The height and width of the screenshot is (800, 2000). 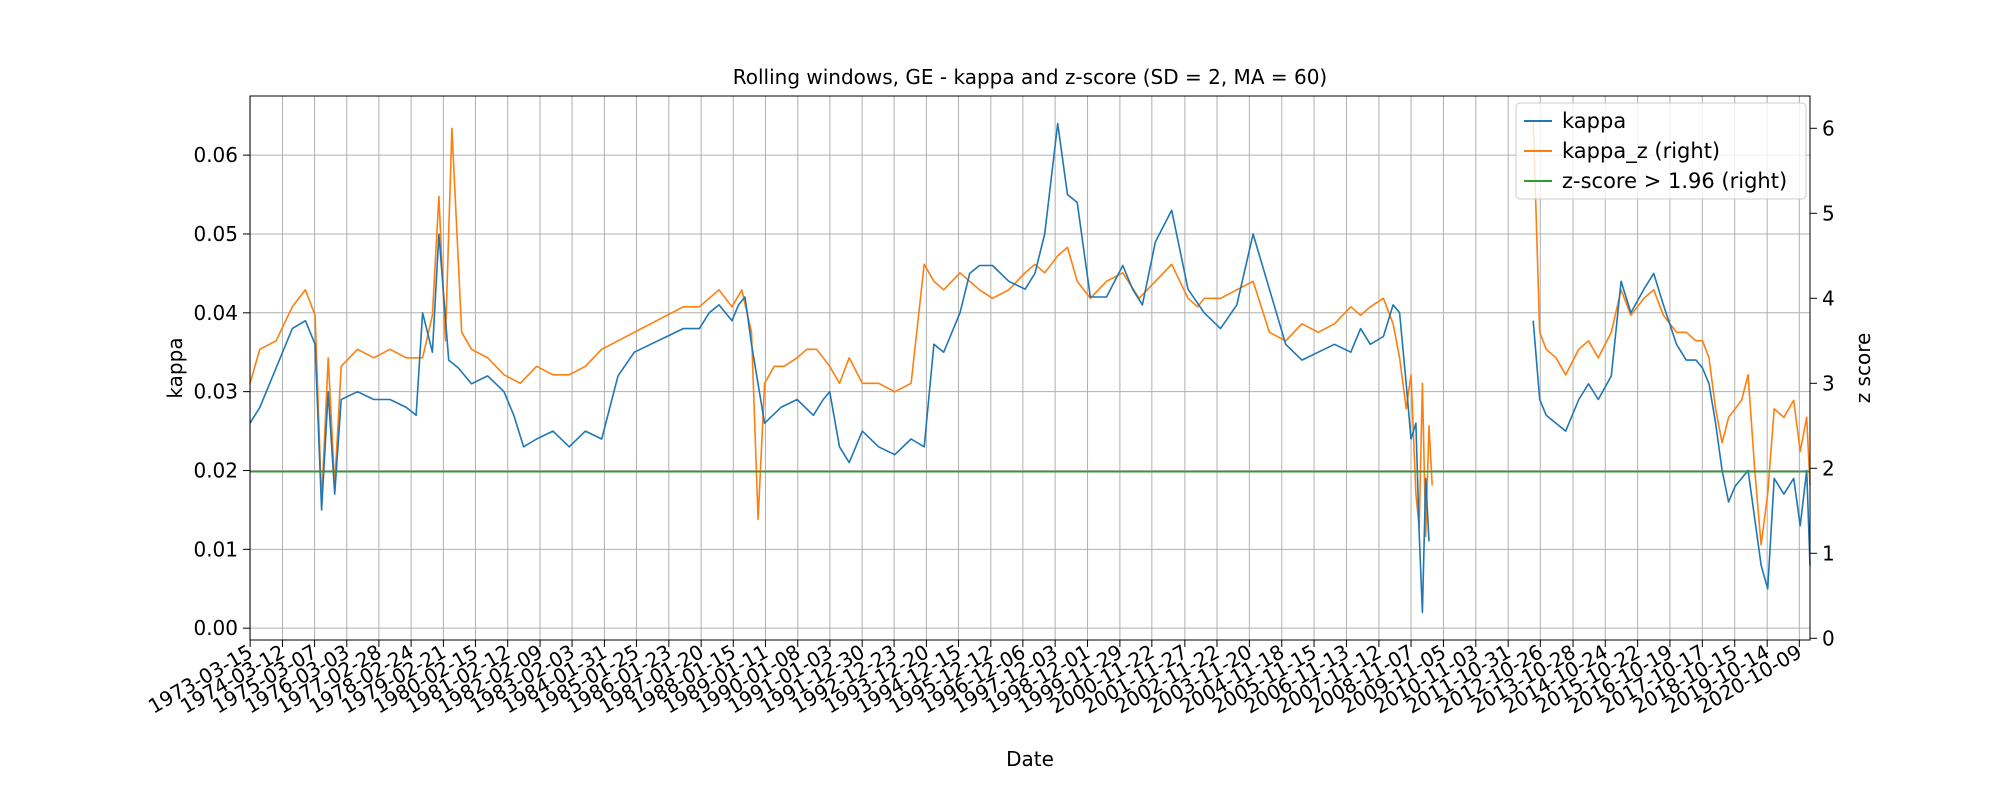 I want to click on y-tick-label: 0.06, so click(x=215, y=155).